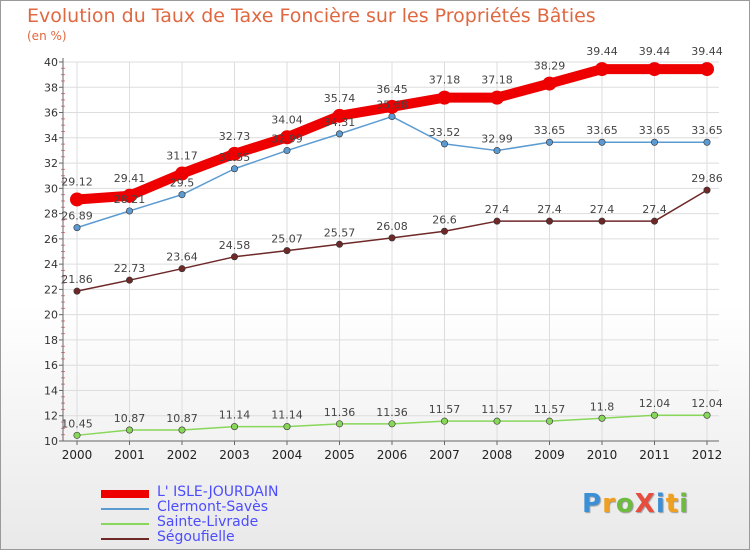 This screenshot has width=750, height=550. I want to click on data-label: 11.8, so click(602, 406).